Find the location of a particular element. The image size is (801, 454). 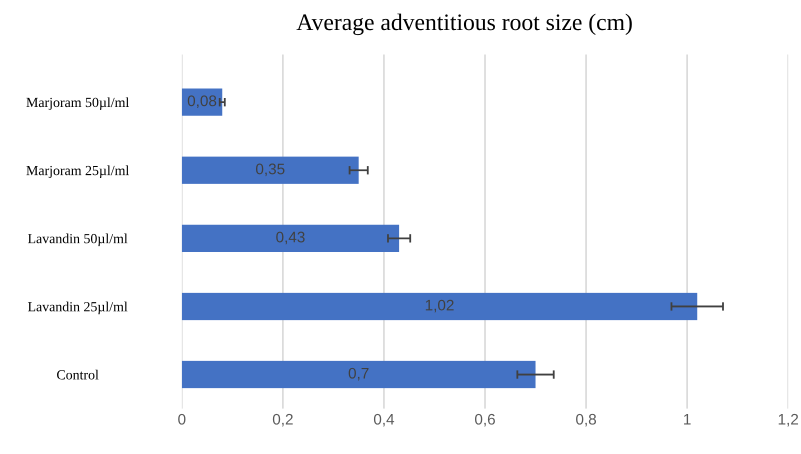

x-tick-label: 1 is located at coordinates (687, 419).